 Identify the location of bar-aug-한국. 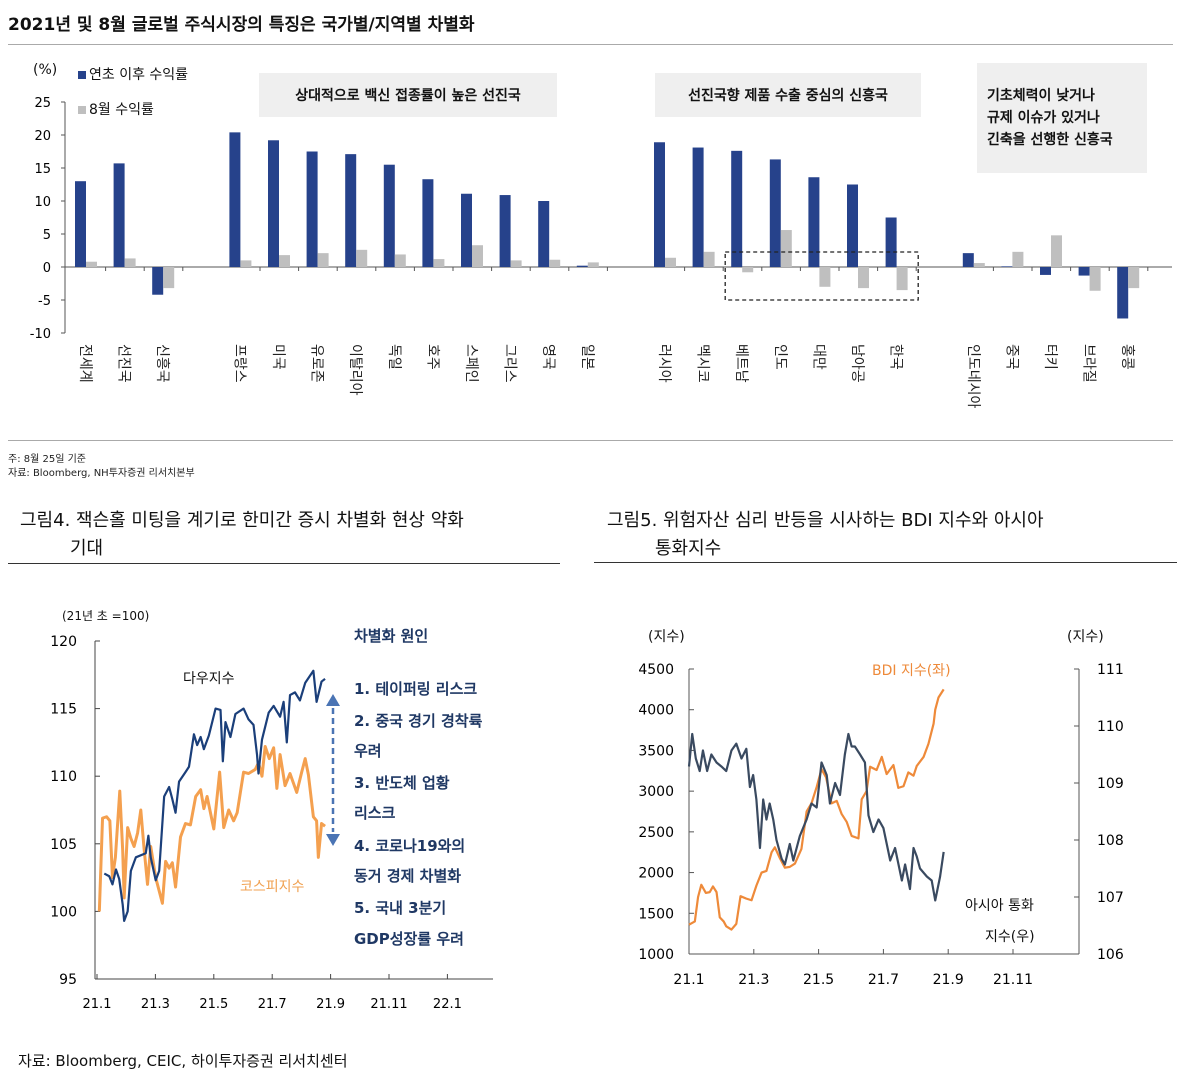
(902, 279).